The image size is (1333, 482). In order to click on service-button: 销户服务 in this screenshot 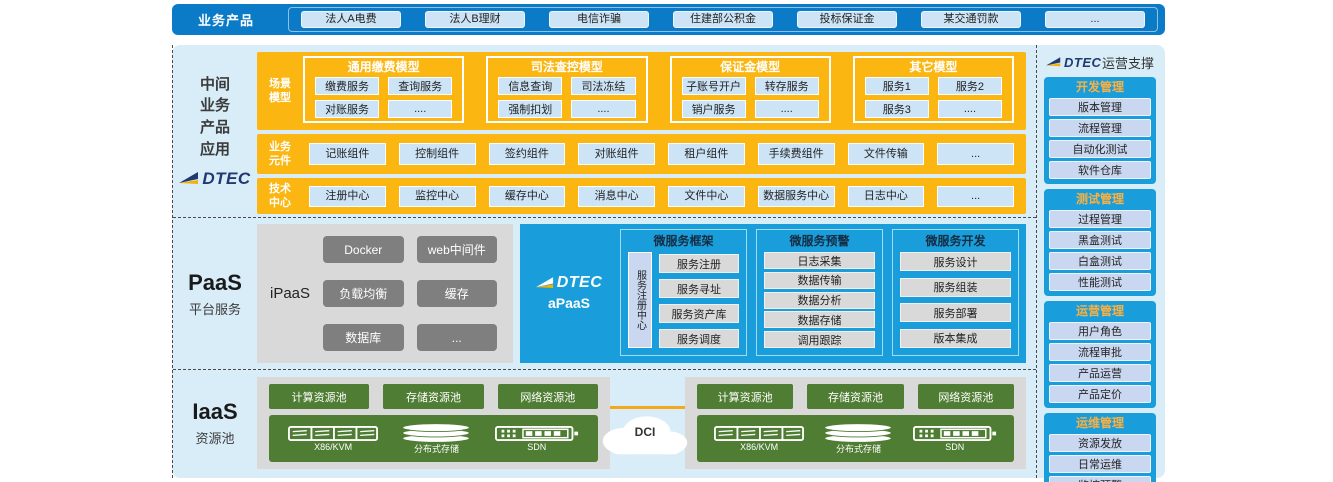, I will do `click(713, 109)`.